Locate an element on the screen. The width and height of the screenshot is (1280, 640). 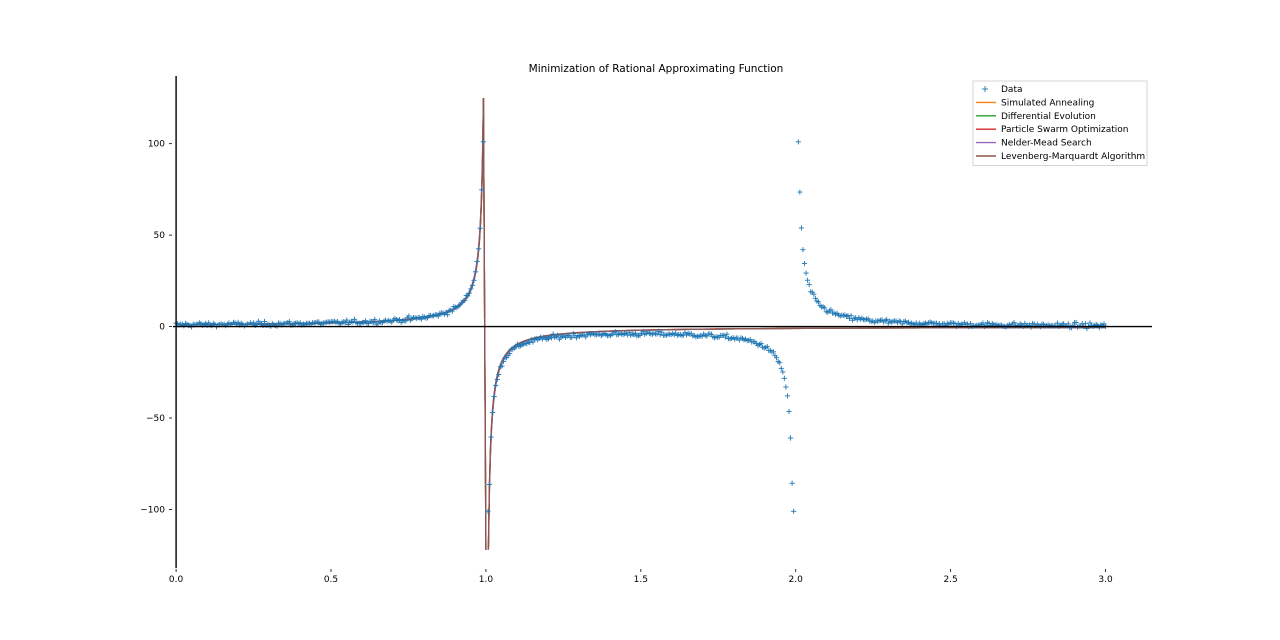
y-axis-ticks: −100 −50 0 50 100 is located at coordinates (156, 327).